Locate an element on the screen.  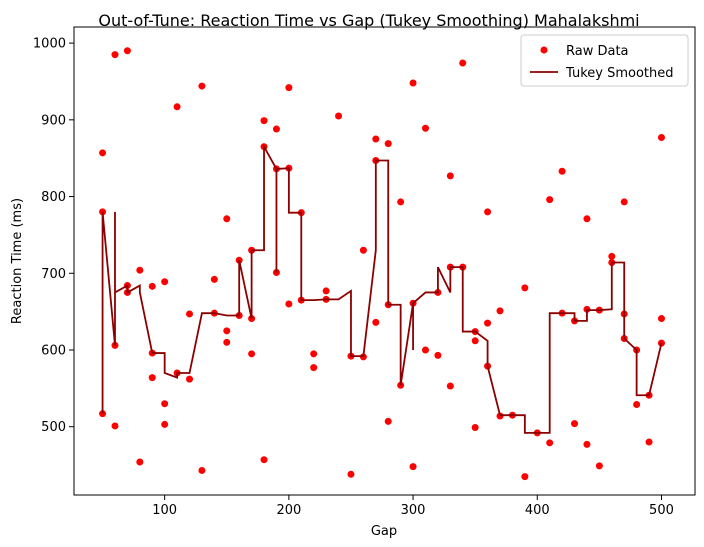
legend-smoothed-label: Tukey Smoothed is located at coordinates (619, 73).